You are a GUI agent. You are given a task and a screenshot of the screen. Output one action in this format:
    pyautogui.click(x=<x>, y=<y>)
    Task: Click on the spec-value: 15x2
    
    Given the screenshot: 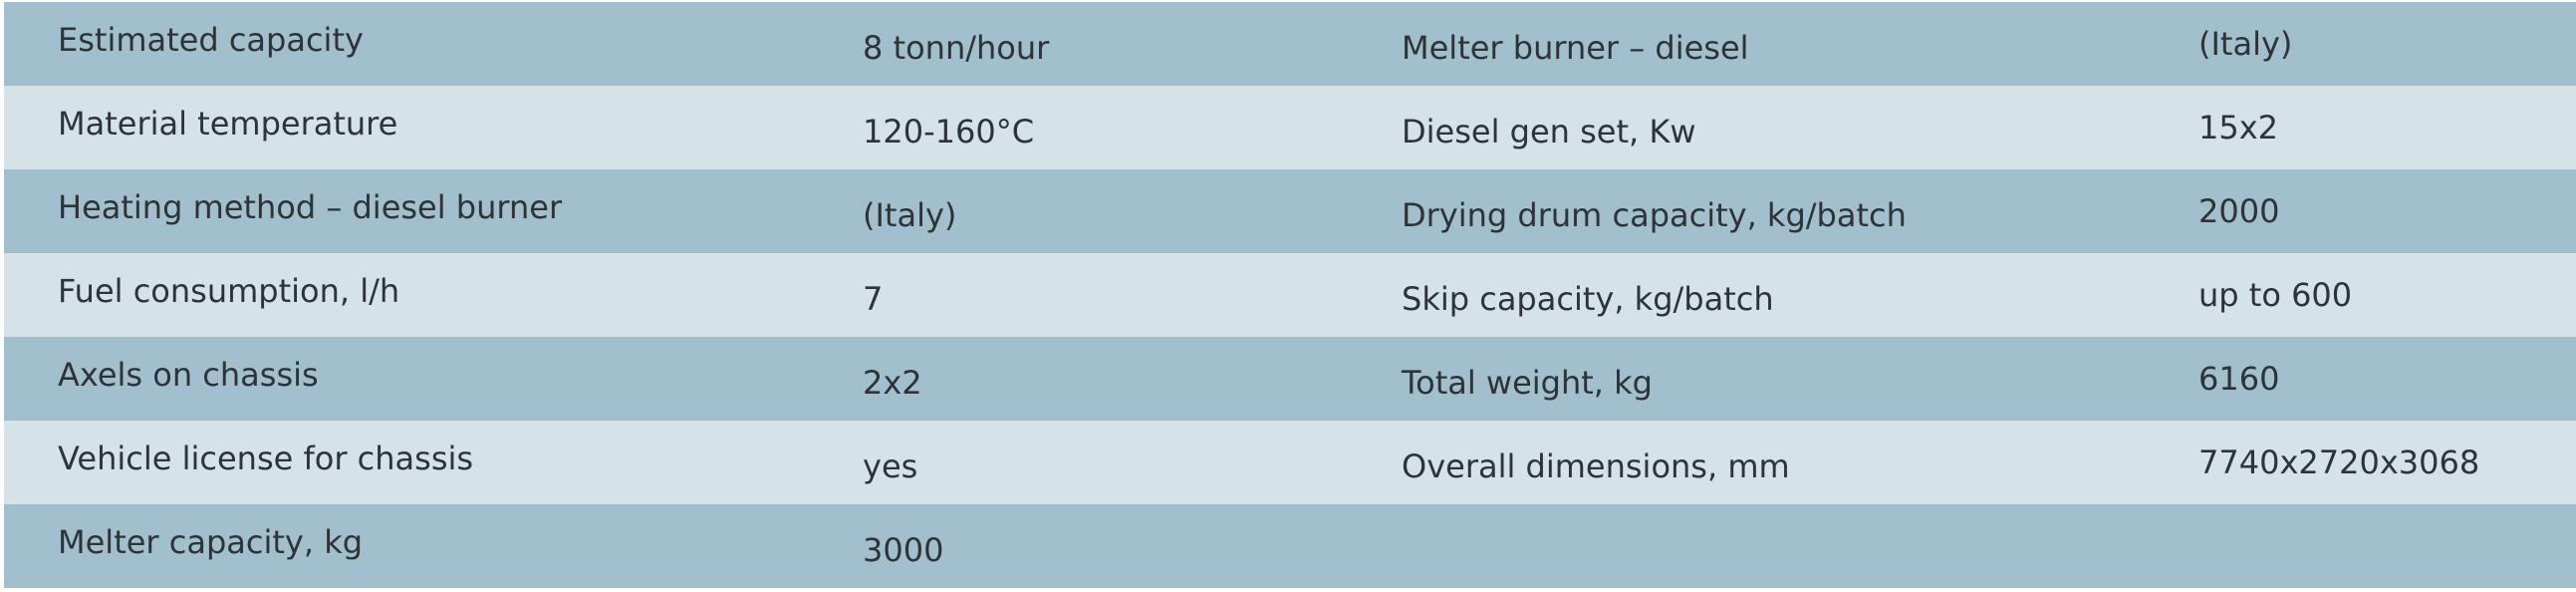 What is the action you would take?
    pyautogui.click(x=2238, y=128)
    